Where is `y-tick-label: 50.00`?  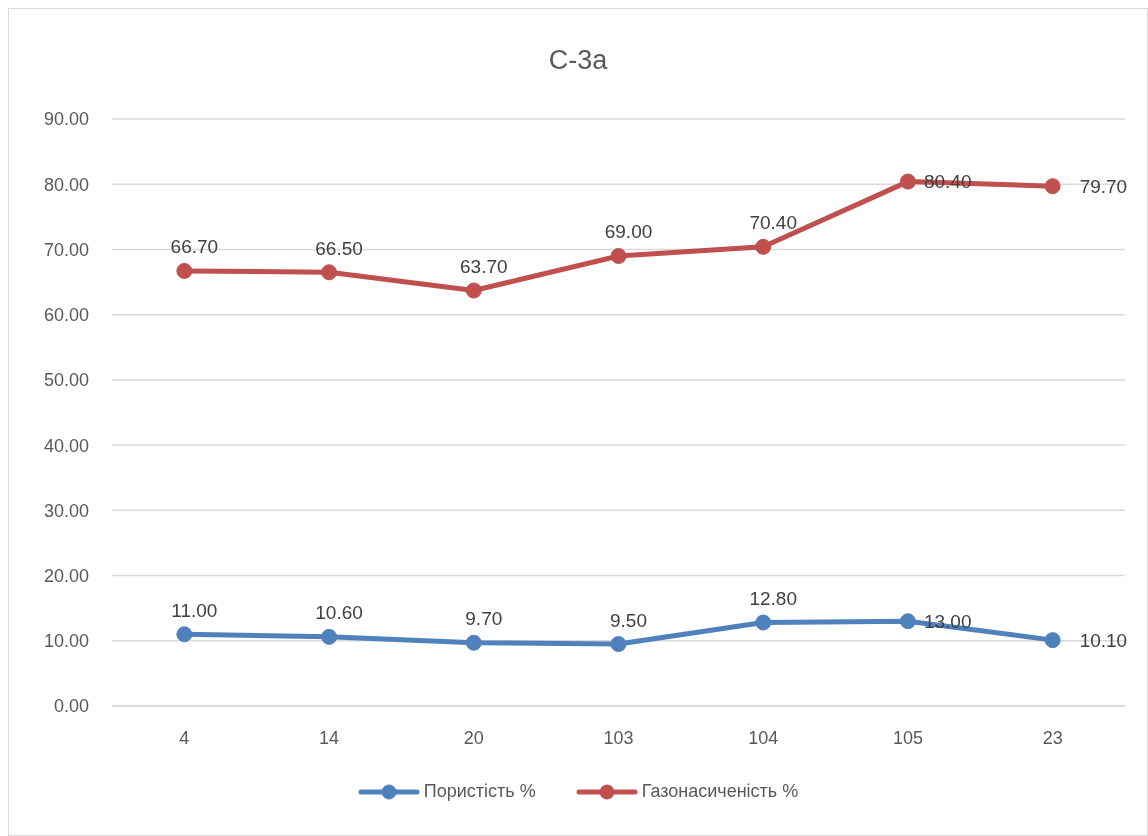
y-tick-label: 50.00 is located at coordinates (66, 380).